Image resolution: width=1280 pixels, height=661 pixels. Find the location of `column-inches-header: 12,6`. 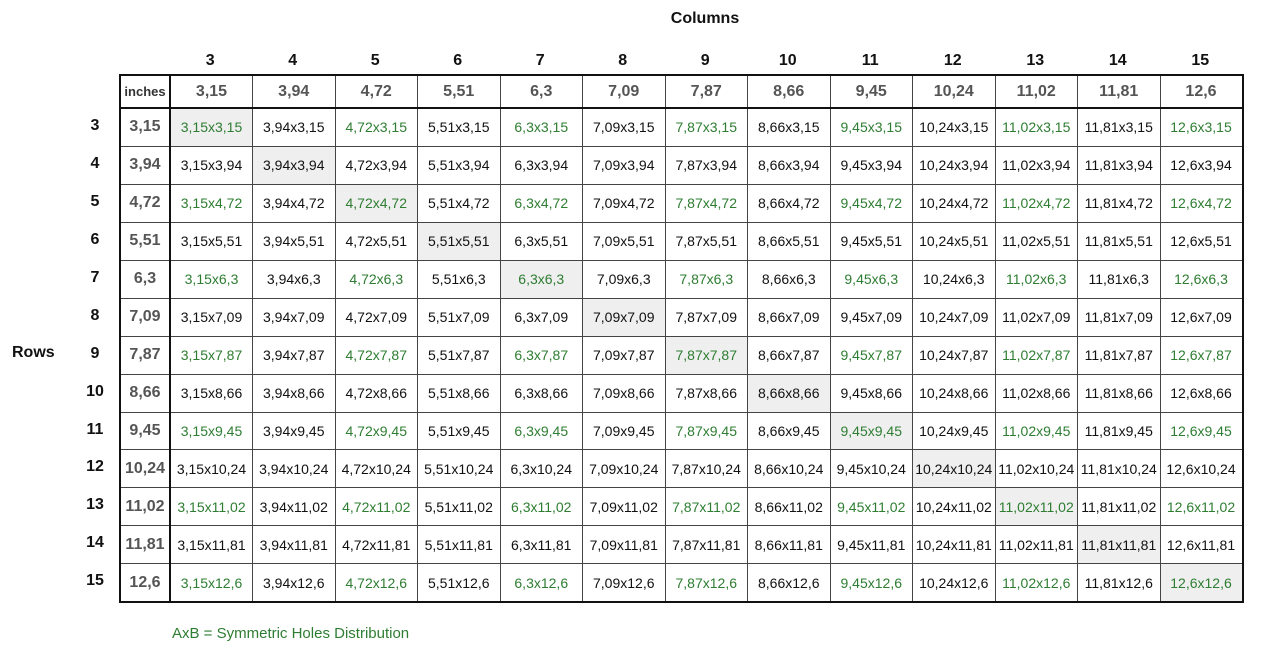

column-inches-header: 12,6 is located at coordinates (1201, 91).